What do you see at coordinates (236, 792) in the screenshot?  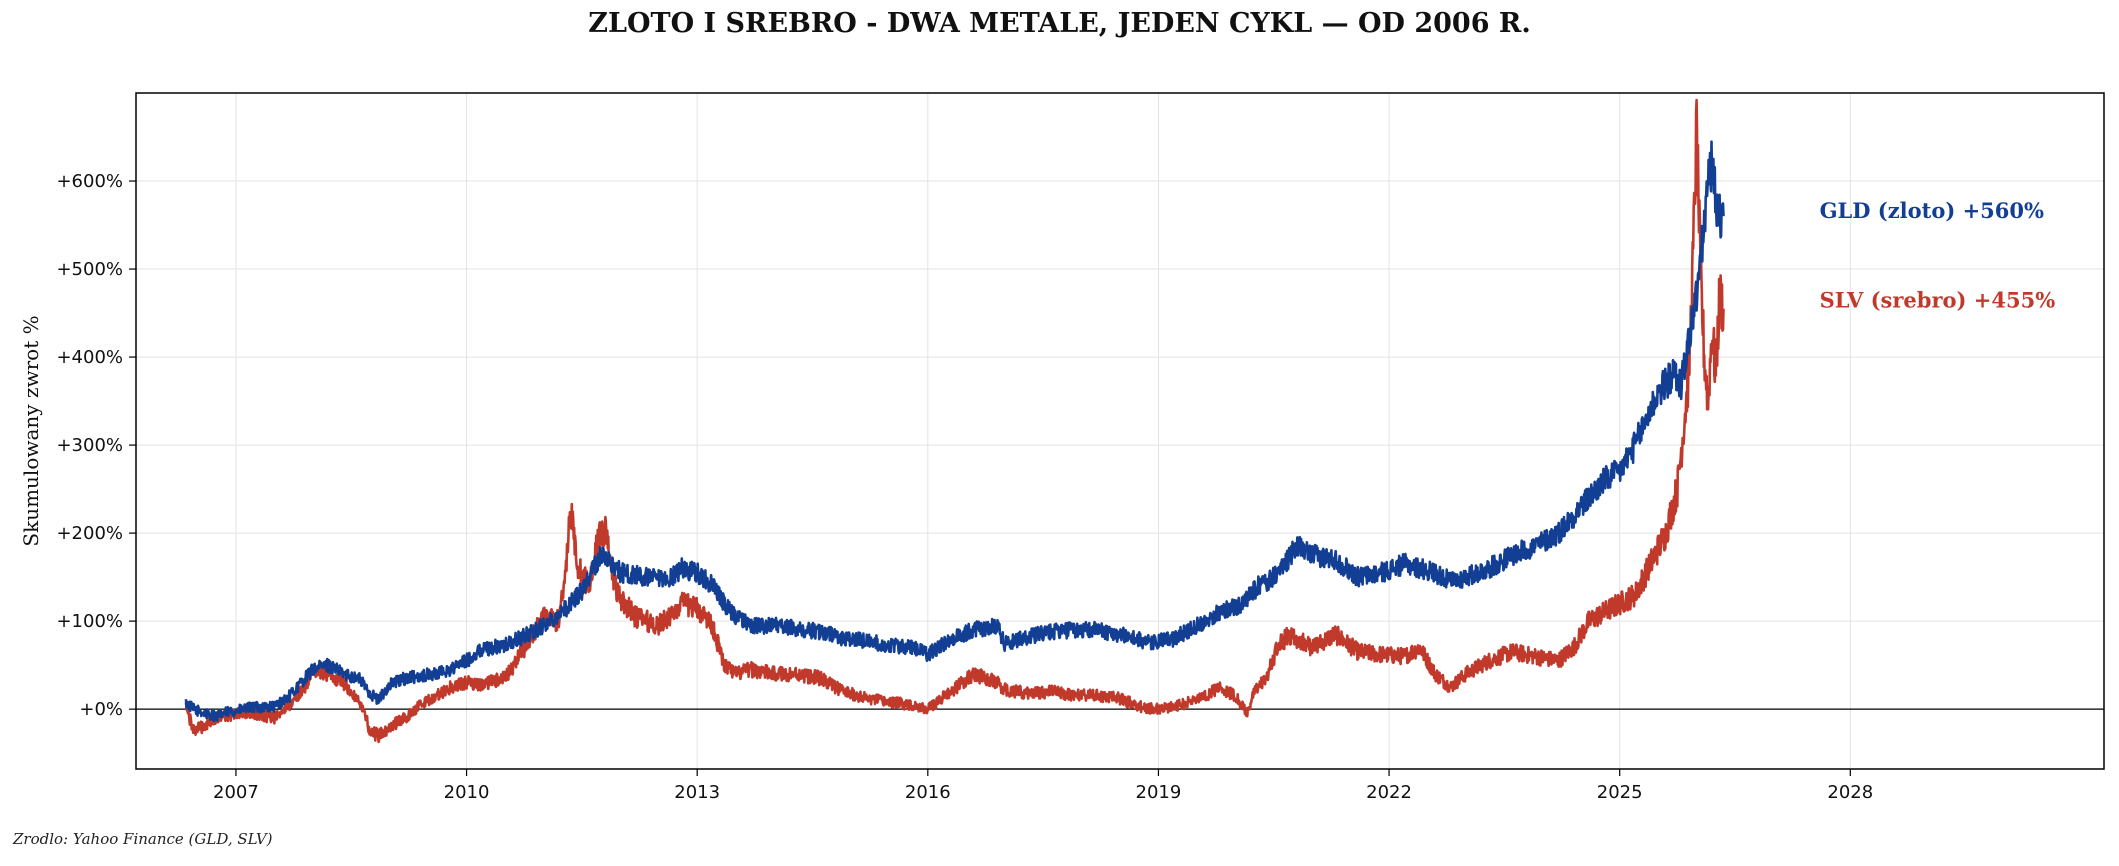 I see `x-tick-label: 2007` at bounding box center [236, 792].